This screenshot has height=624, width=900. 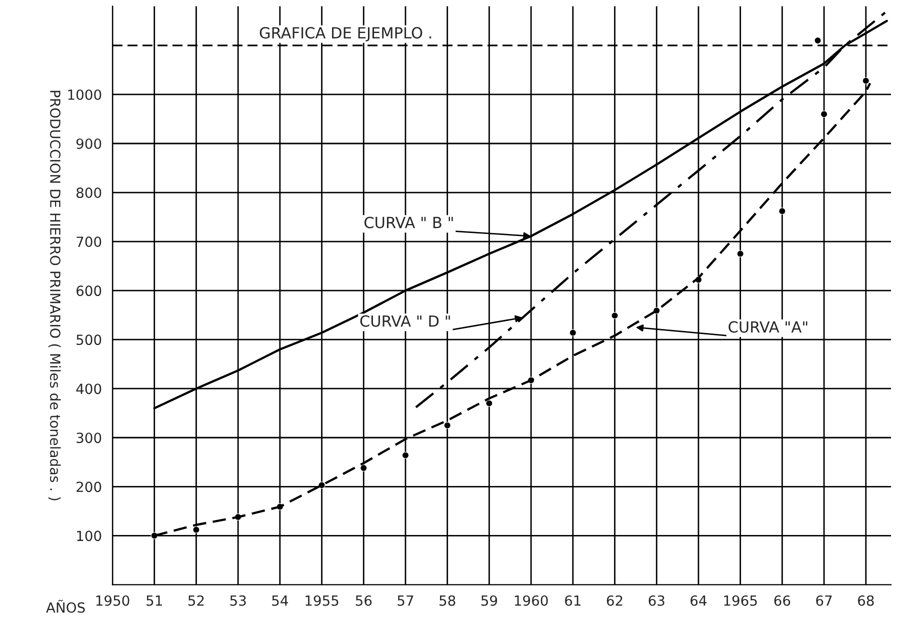 What do you see at coordinates (866, 600) in the screenshot?
I see `x-tick-label: 68` at bounding box center [866, 600].